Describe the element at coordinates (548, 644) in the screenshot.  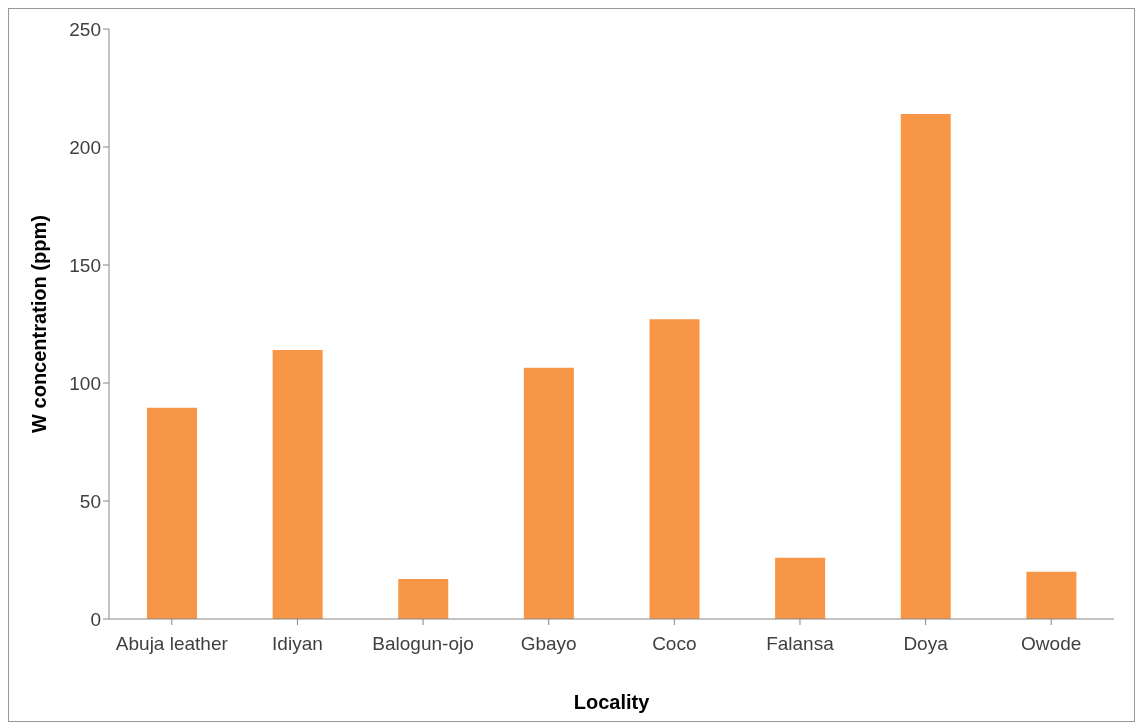
I see `x-tick-label: Gbayo` at that location.